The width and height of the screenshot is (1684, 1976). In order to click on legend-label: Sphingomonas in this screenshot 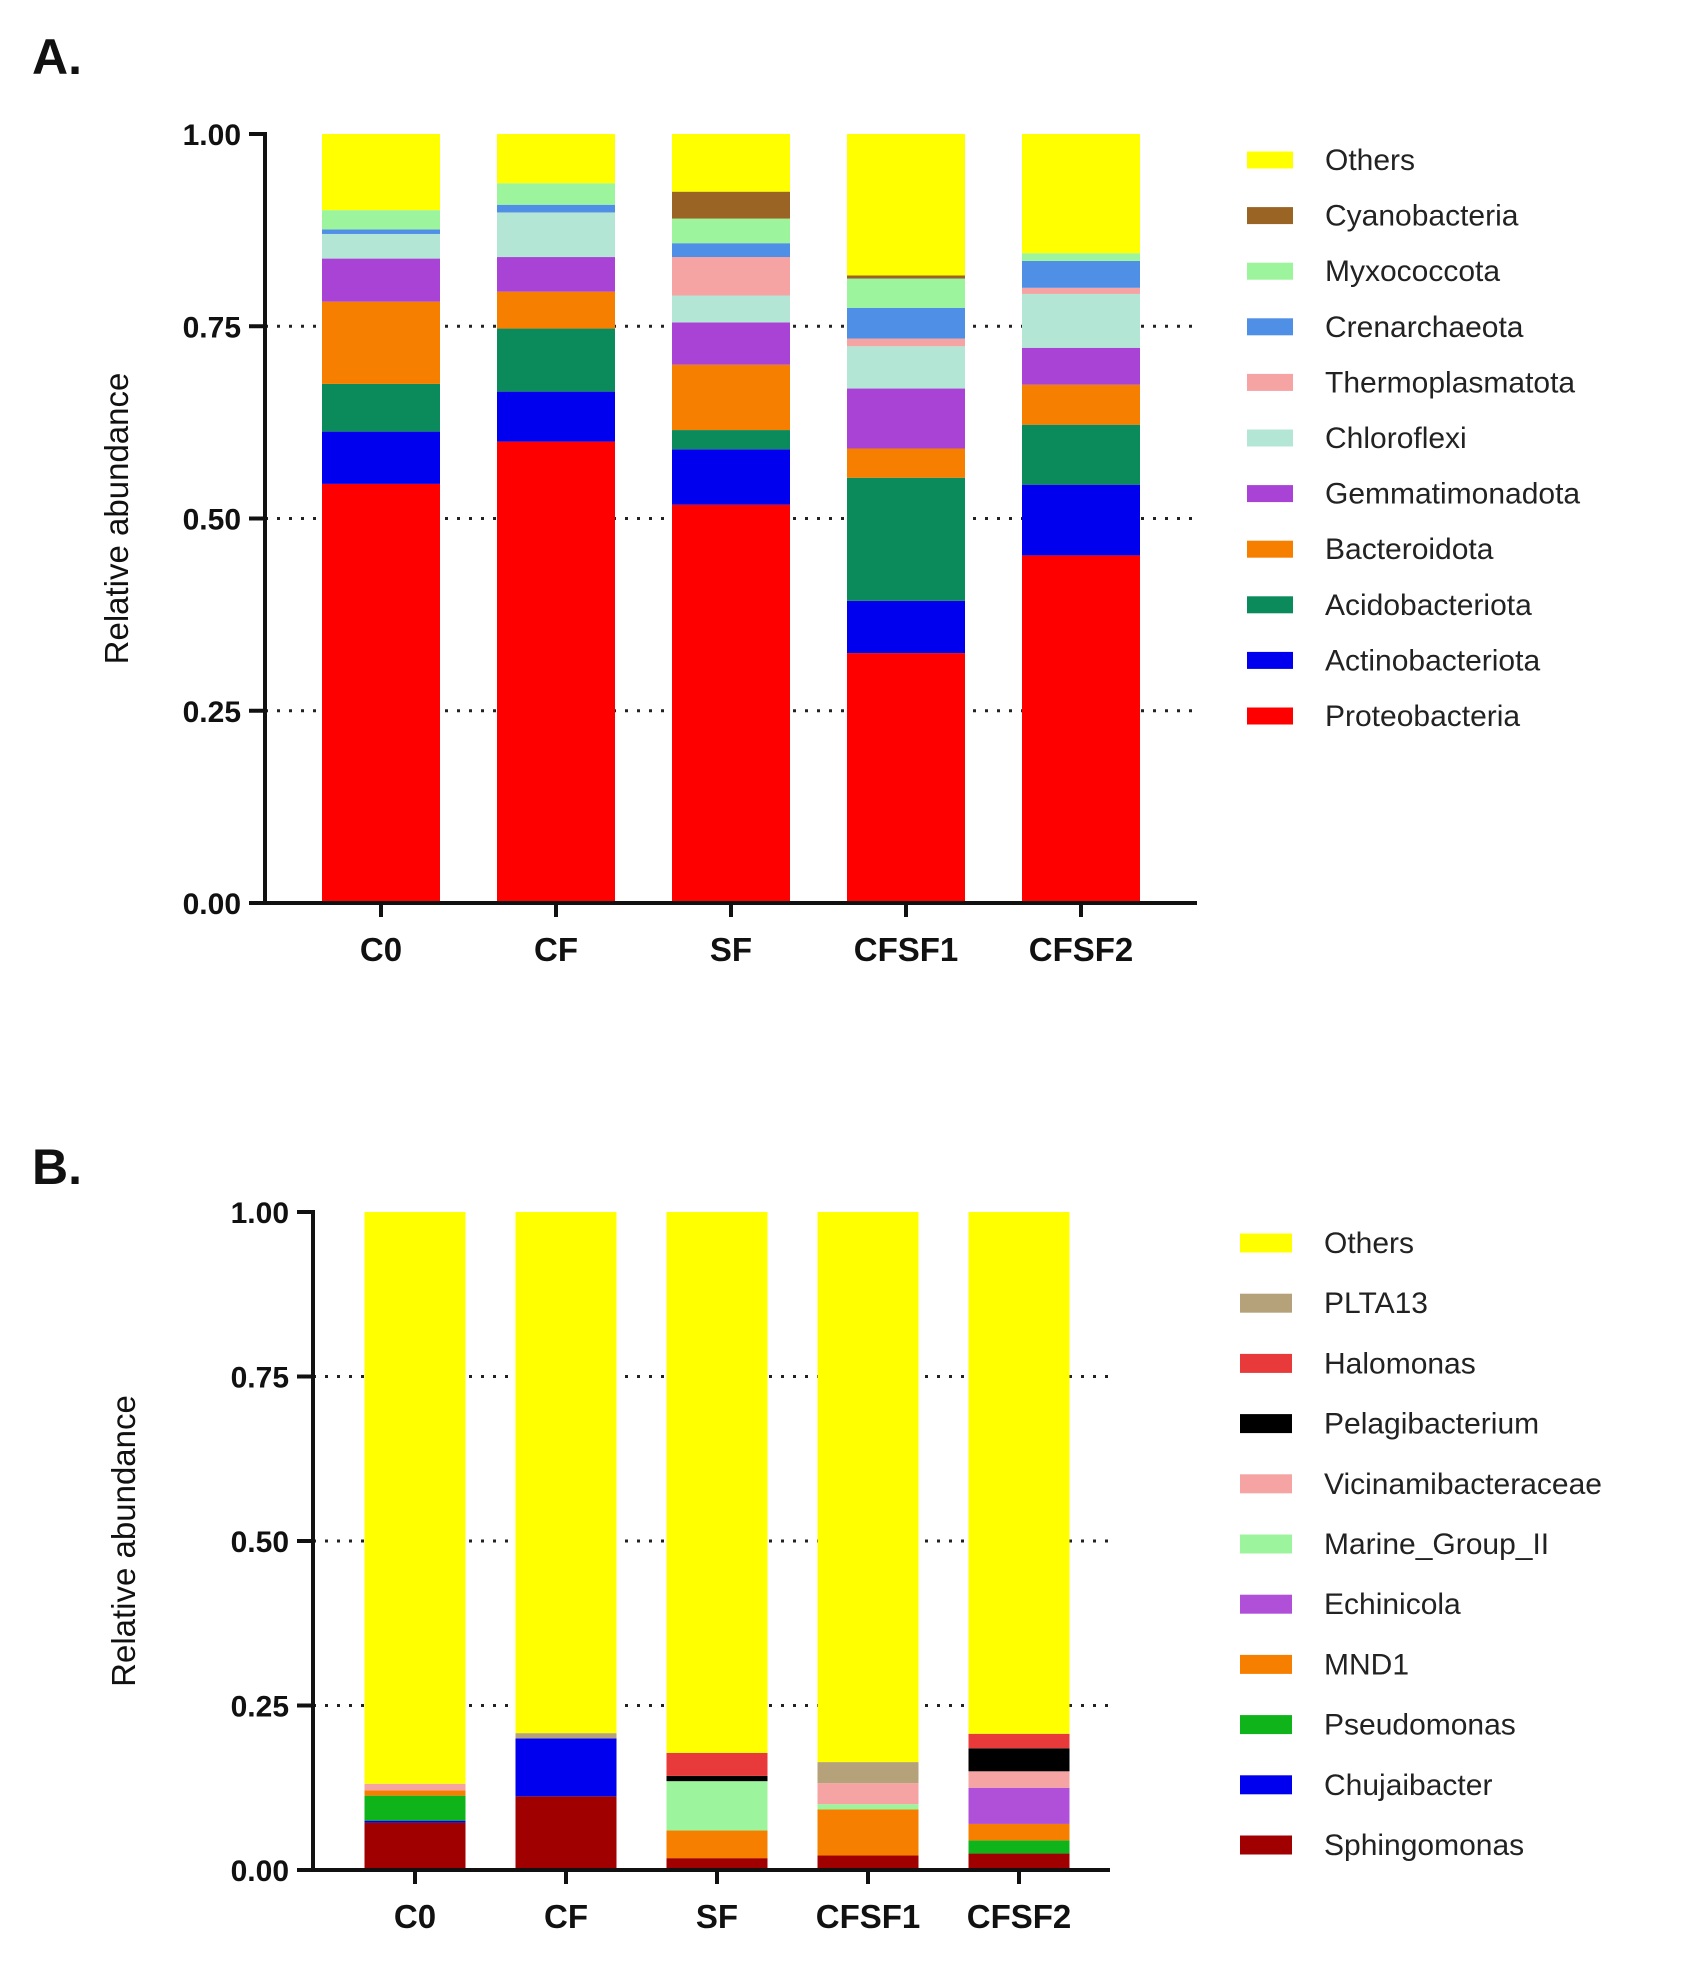, I will do `click(1424, 1845)`.